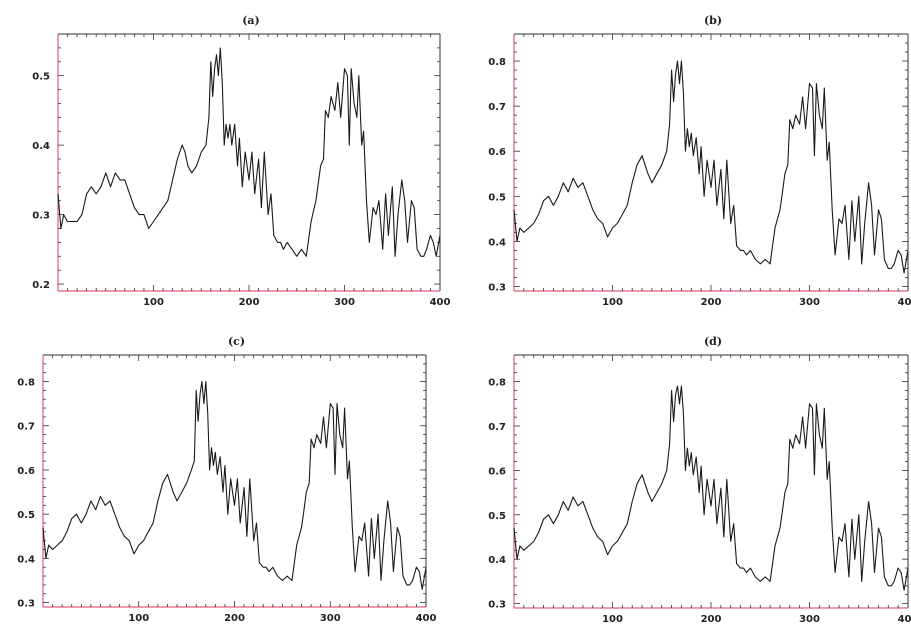 Image resolution: width=911 pixels, height=643 pixels. What do you see at coordinates (711, 488) in the screenshot?
I see `chart-d-series-line` at bounding box center [711, 488].